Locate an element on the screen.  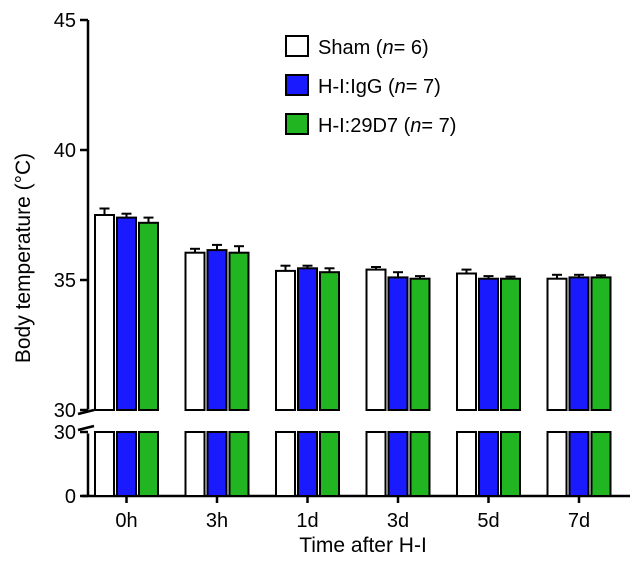
y-tick-label: 40 is located at coordinates (65, 151).